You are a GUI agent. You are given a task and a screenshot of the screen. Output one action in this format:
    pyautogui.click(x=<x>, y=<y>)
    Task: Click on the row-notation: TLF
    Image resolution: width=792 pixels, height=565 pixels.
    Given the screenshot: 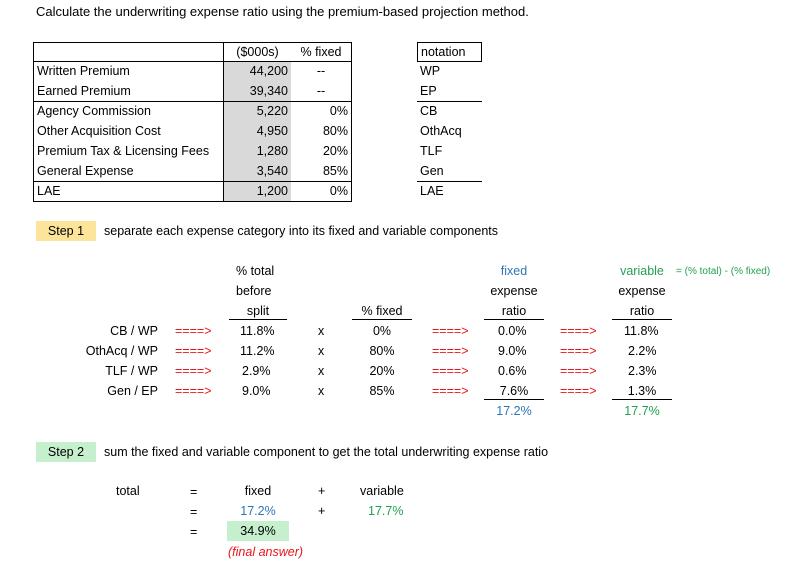 What is the action you would take?
    pyautogui.click(x=431, y=151)
    